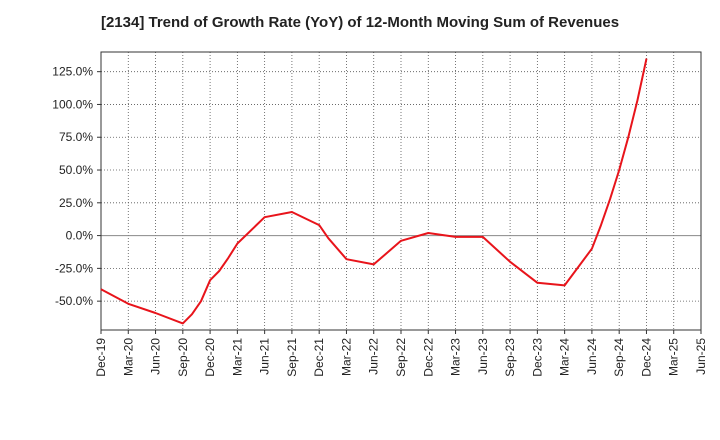  Describe the element at coordinates (619, 357) in the screenshot. I see `x-tick-label: Sep-24` at that location.